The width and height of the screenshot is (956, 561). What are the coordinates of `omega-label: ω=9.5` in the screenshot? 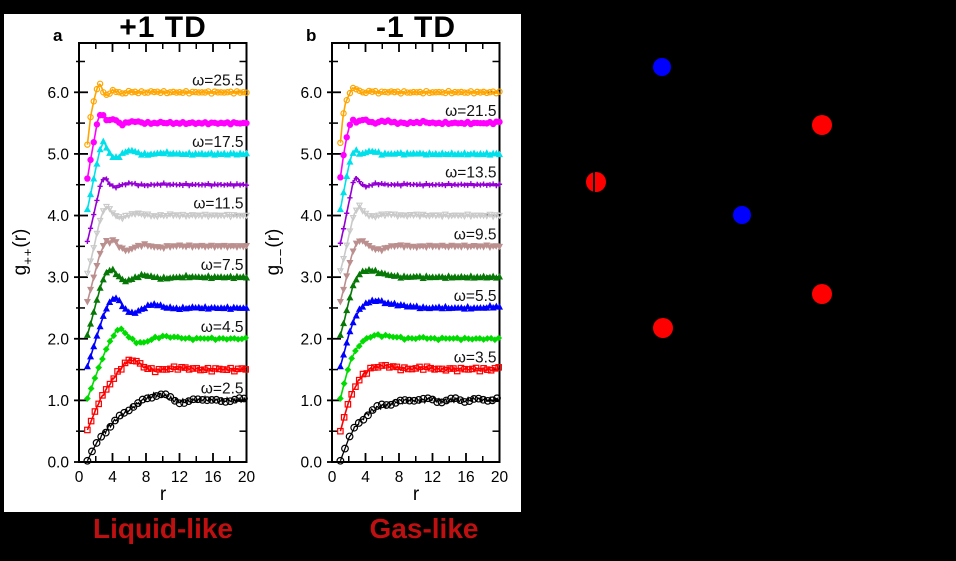 It's located at (475, 234).